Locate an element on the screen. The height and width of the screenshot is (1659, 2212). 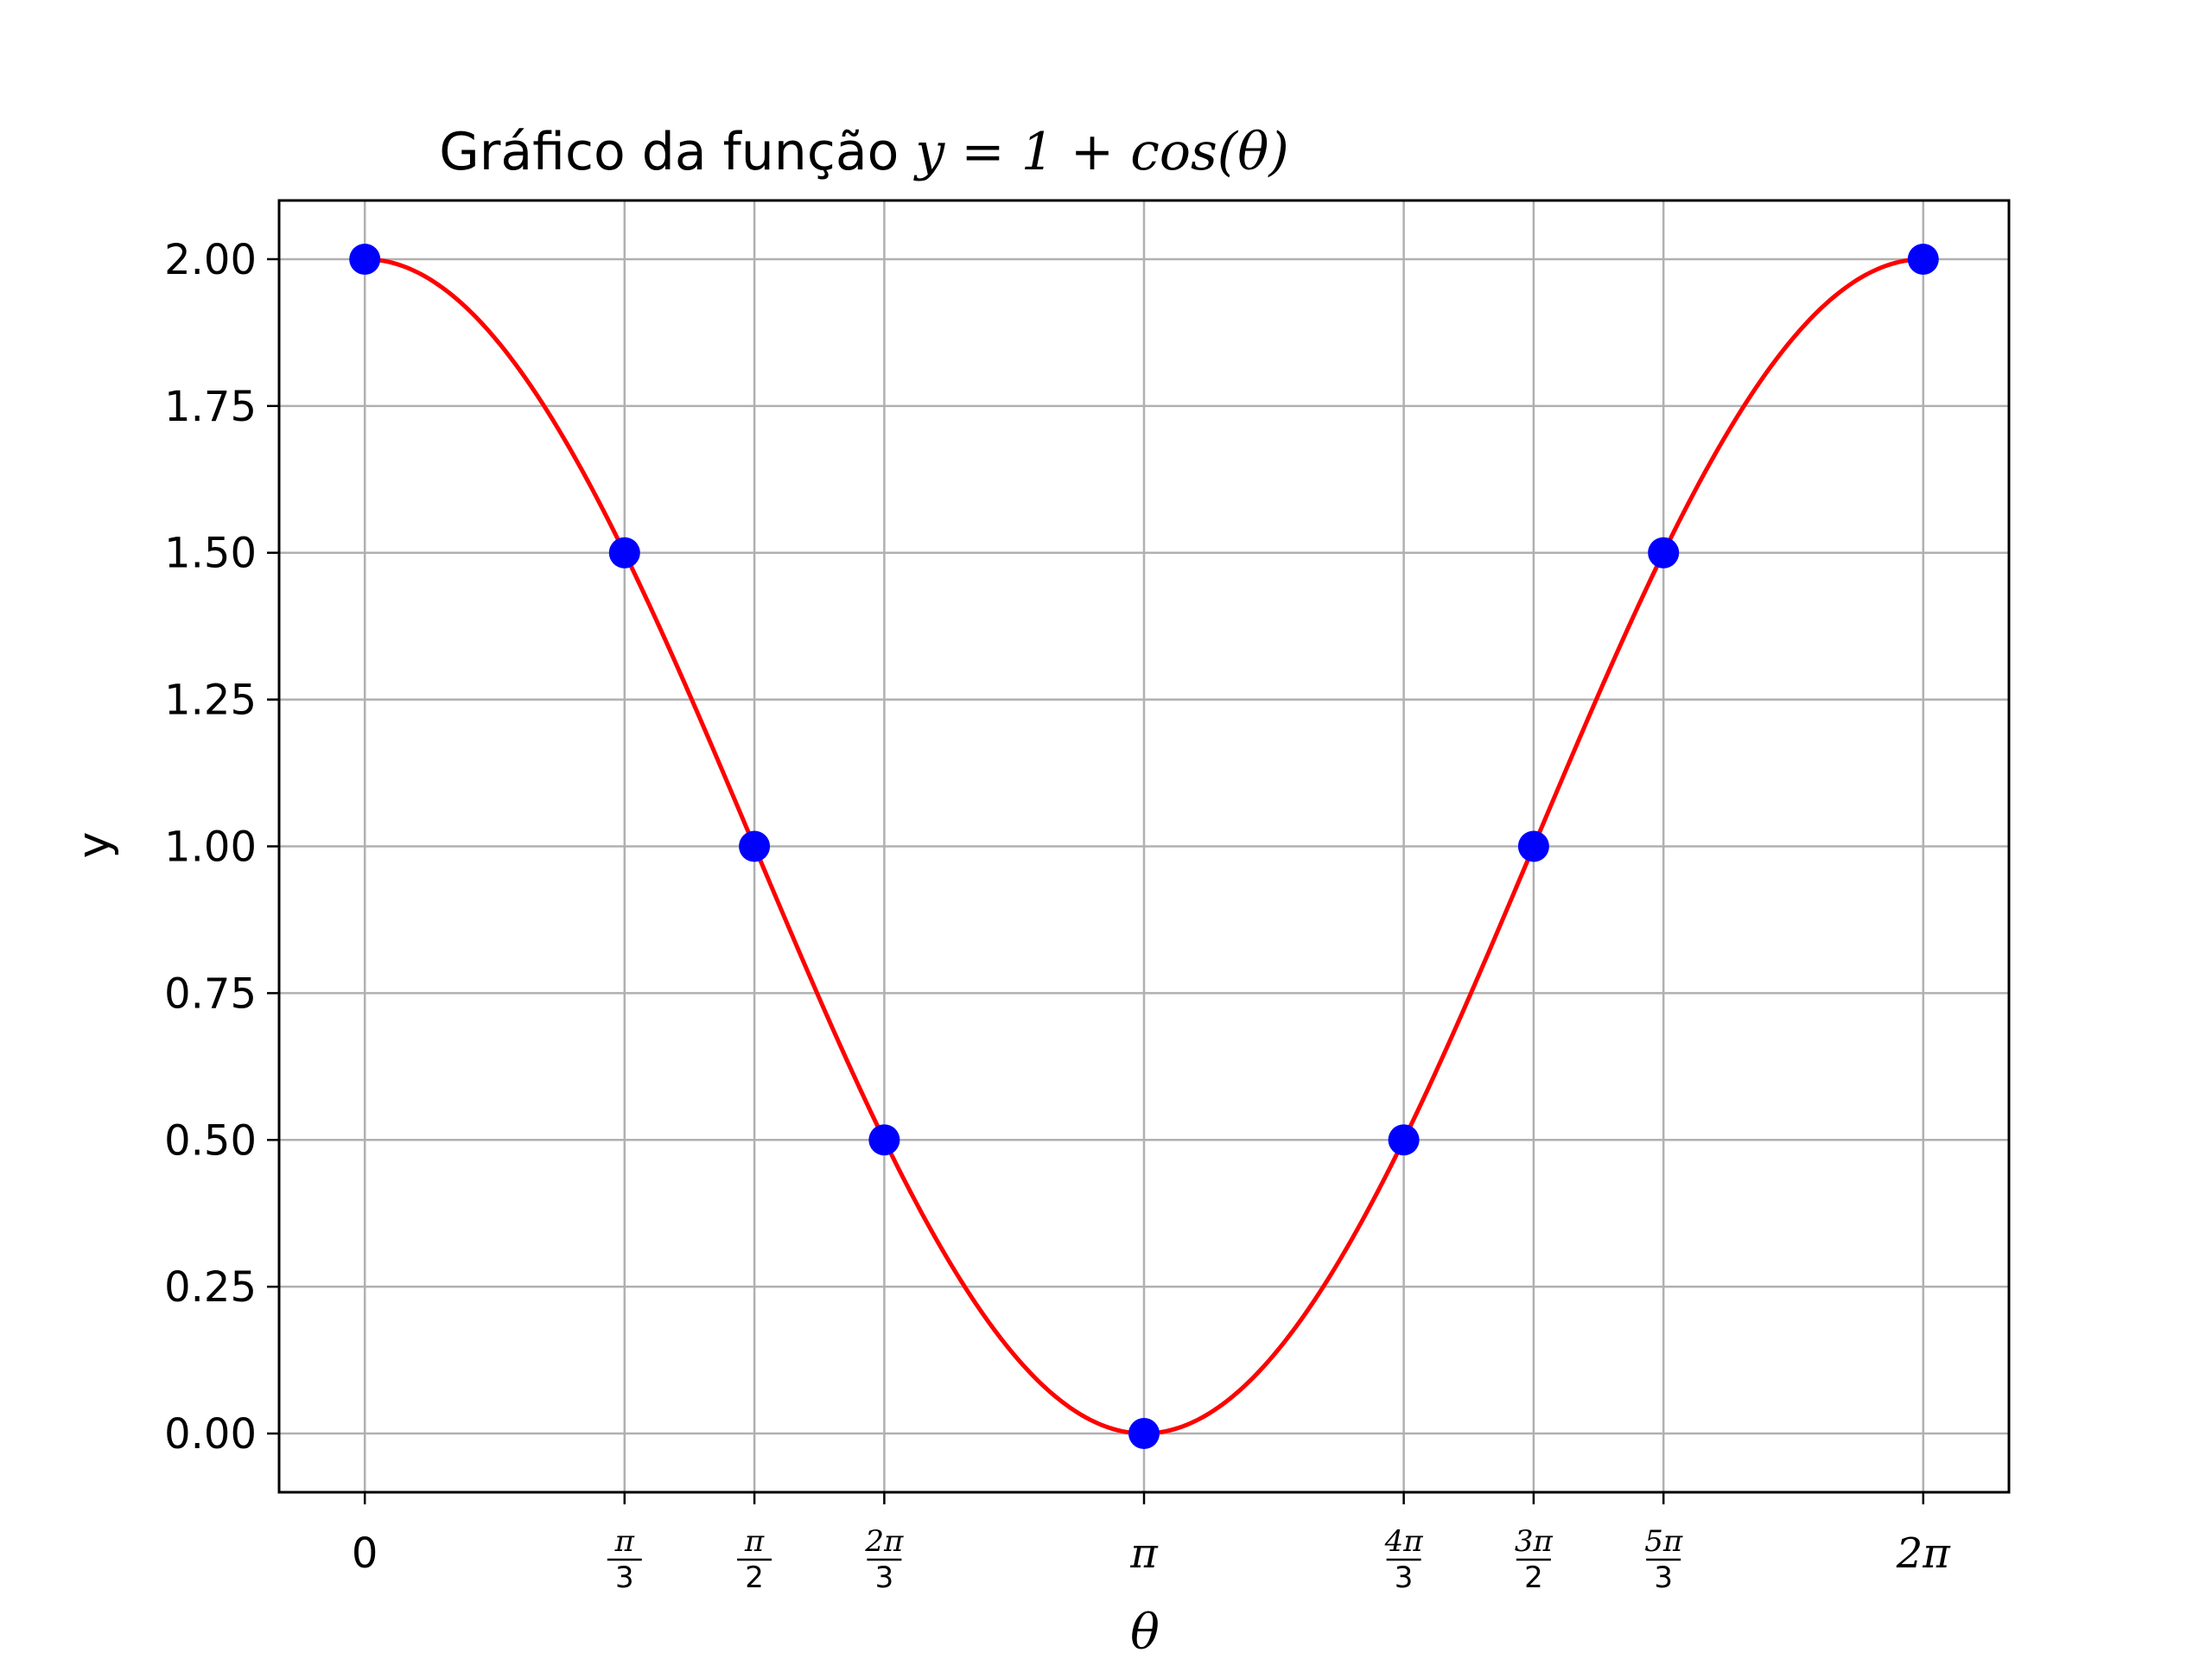
y-tick-label: 0.75 is located at coordinates (210, 994).